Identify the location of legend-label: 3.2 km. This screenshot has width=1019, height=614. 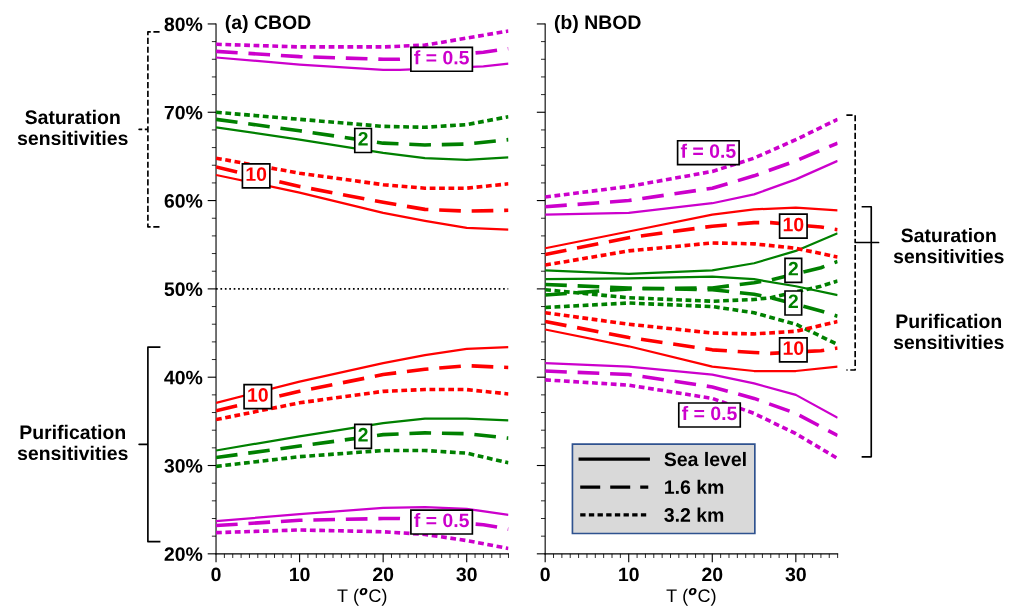
(694, 514).